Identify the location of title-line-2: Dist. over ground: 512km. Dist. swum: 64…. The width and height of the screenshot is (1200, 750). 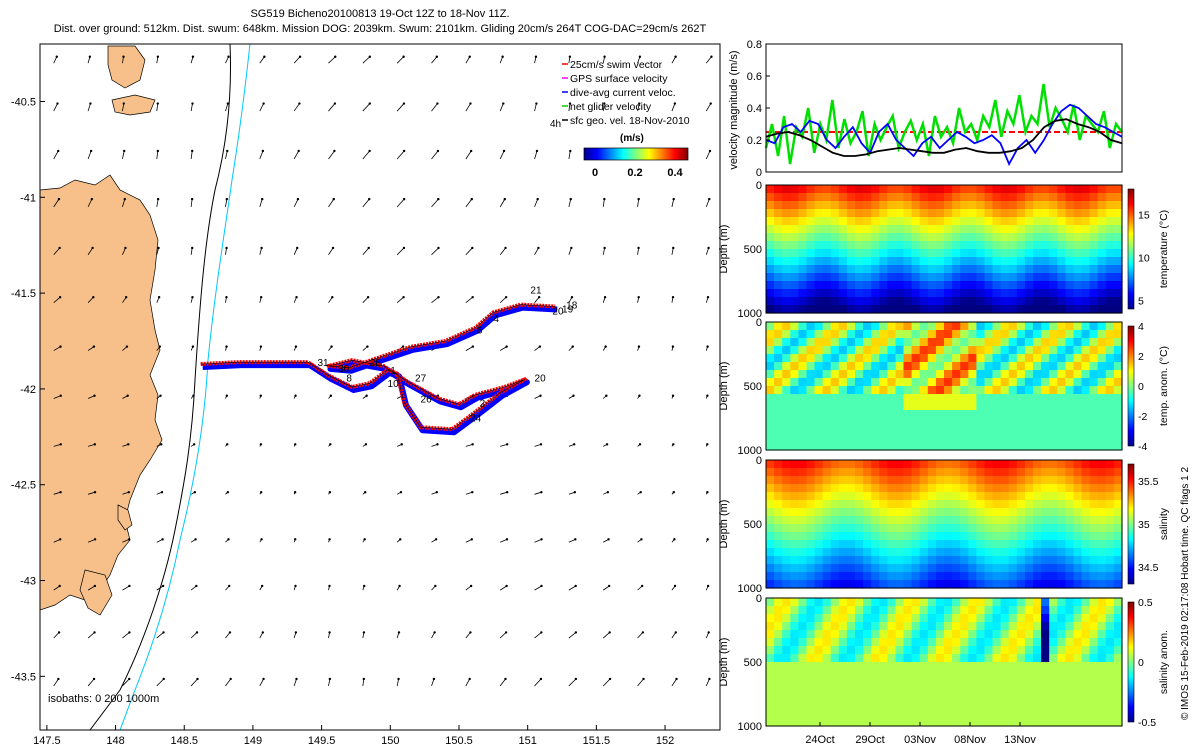
(380, 29).